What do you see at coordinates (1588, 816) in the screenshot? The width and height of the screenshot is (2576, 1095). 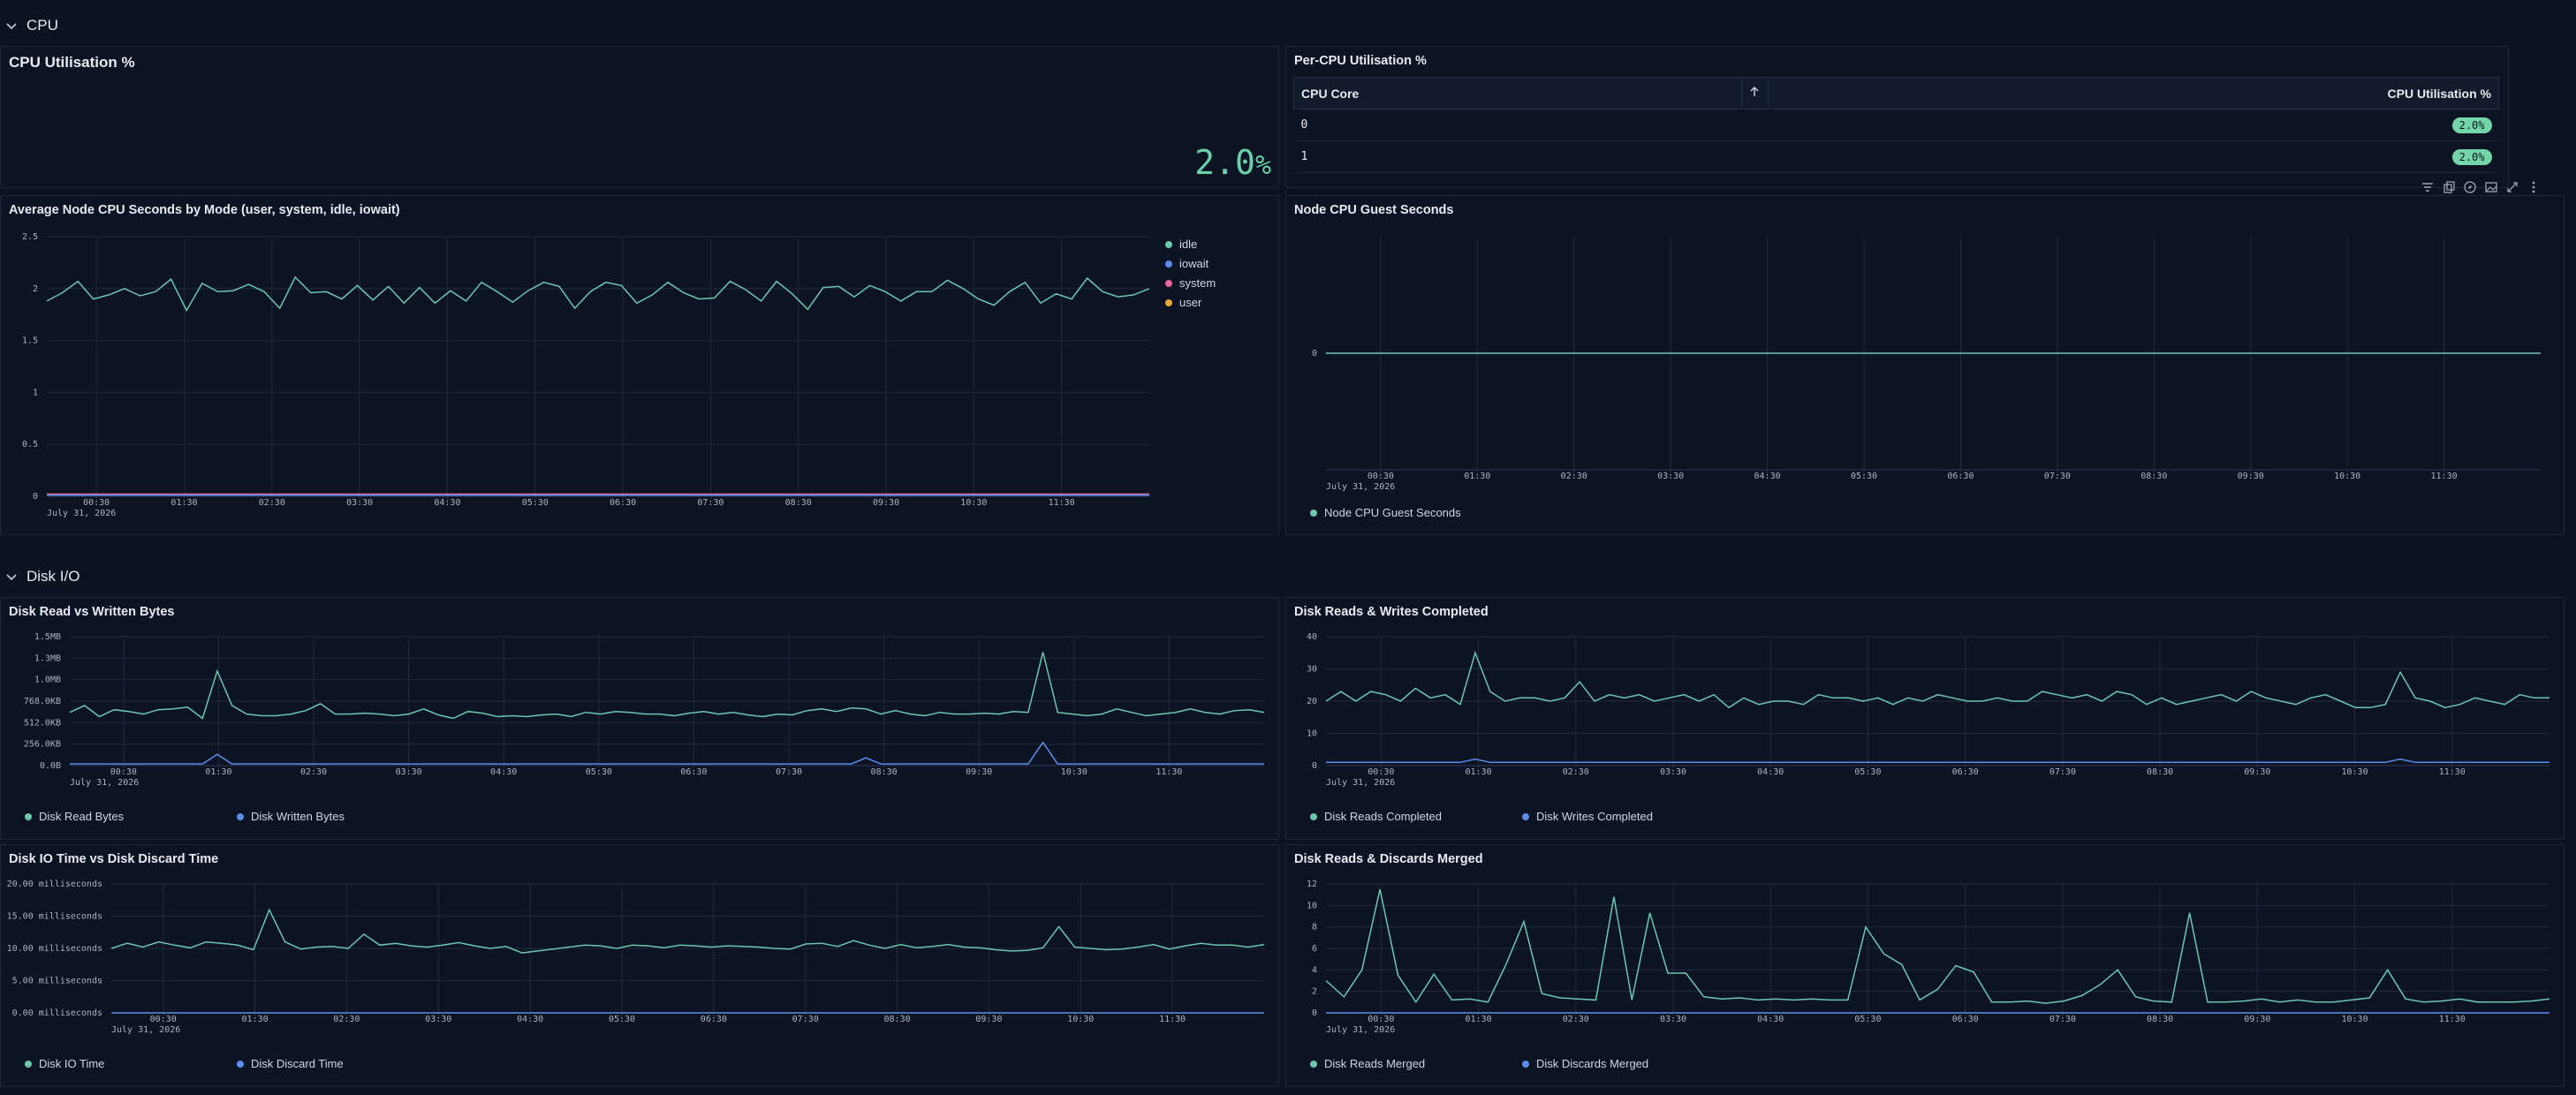 I see `legend-item: Disk Writes Completed` at bounding box center [1588, 816].